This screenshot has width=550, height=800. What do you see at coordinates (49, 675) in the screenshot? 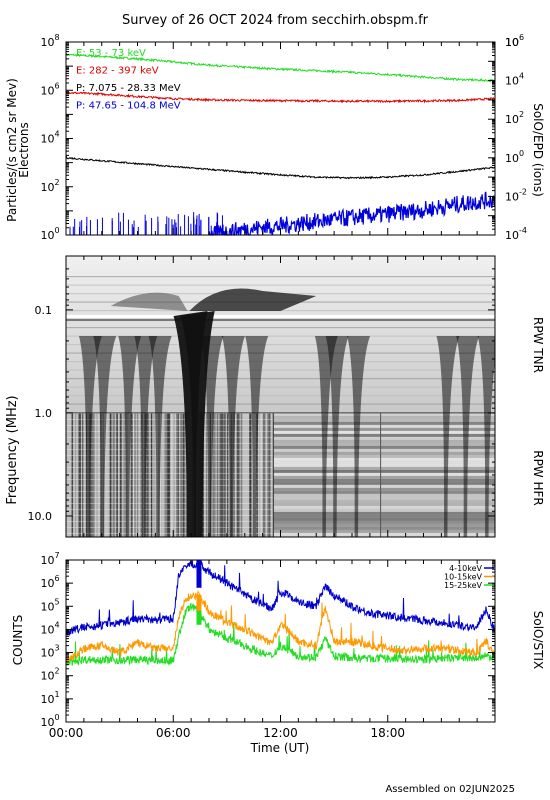
I see `stix-ytick-label: 10²` at bounding box center [49, 675].